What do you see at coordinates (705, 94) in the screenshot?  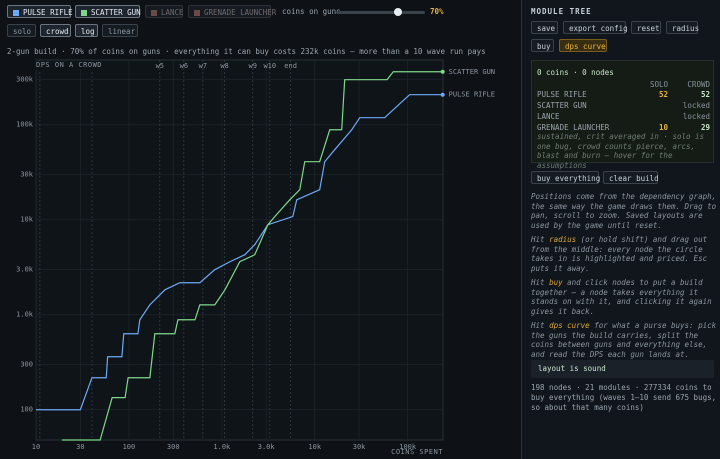 I see `crowd-dps: 52` at bounding box center [705, 94].